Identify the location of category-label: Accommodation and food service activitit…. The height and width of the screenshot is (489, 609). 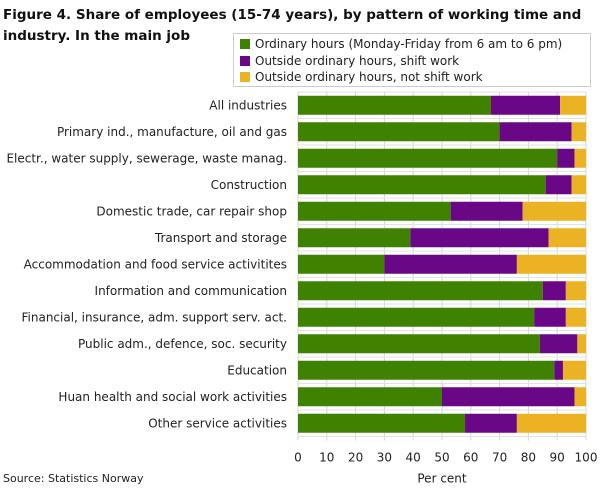
(155, 264).